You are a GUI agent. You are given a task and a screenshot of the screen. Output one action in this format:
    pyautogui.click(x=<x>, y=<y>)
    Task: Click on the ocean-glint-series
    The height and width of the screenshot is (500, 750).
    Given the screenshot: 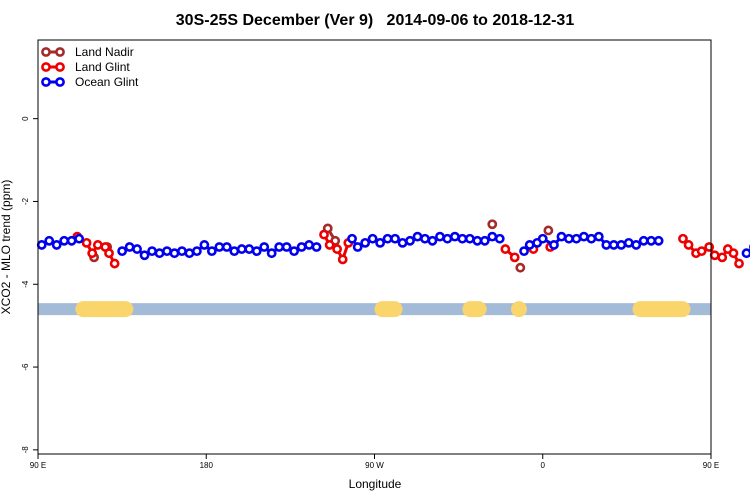 What is the action you would take?
    pyautogui.click(x=393, y=246)
    